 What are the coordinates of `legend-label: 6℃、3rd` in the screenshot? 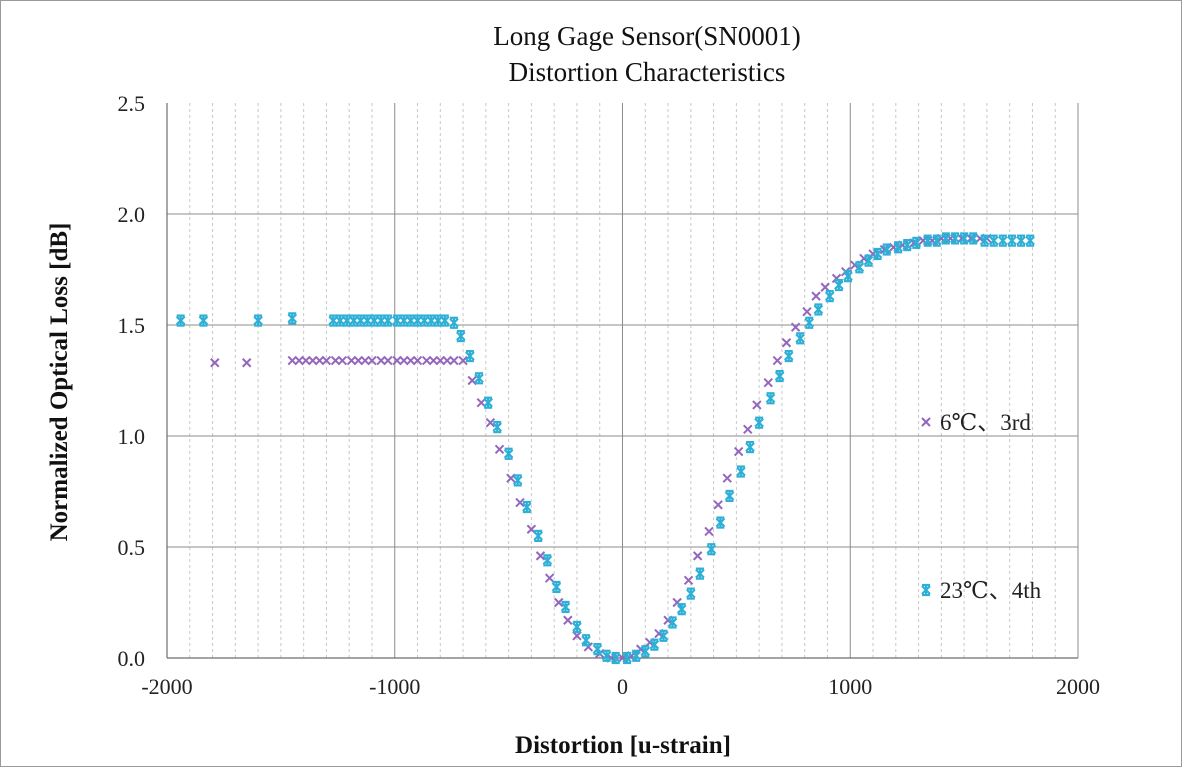 It's located at (985, 422).